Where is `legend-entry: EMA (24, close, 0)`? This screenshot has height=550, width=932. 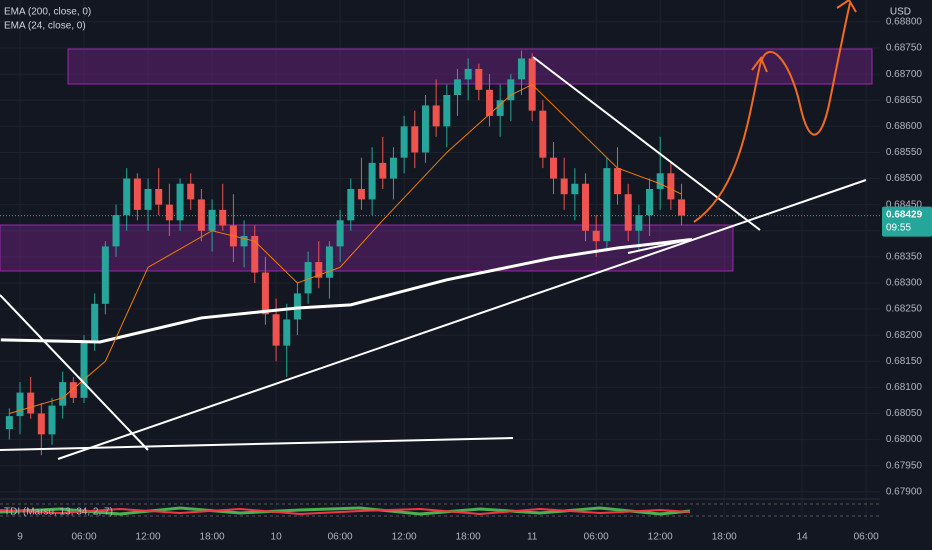
legend-entry: EMA (24, close, 0) is located at coordinates (45, 26).